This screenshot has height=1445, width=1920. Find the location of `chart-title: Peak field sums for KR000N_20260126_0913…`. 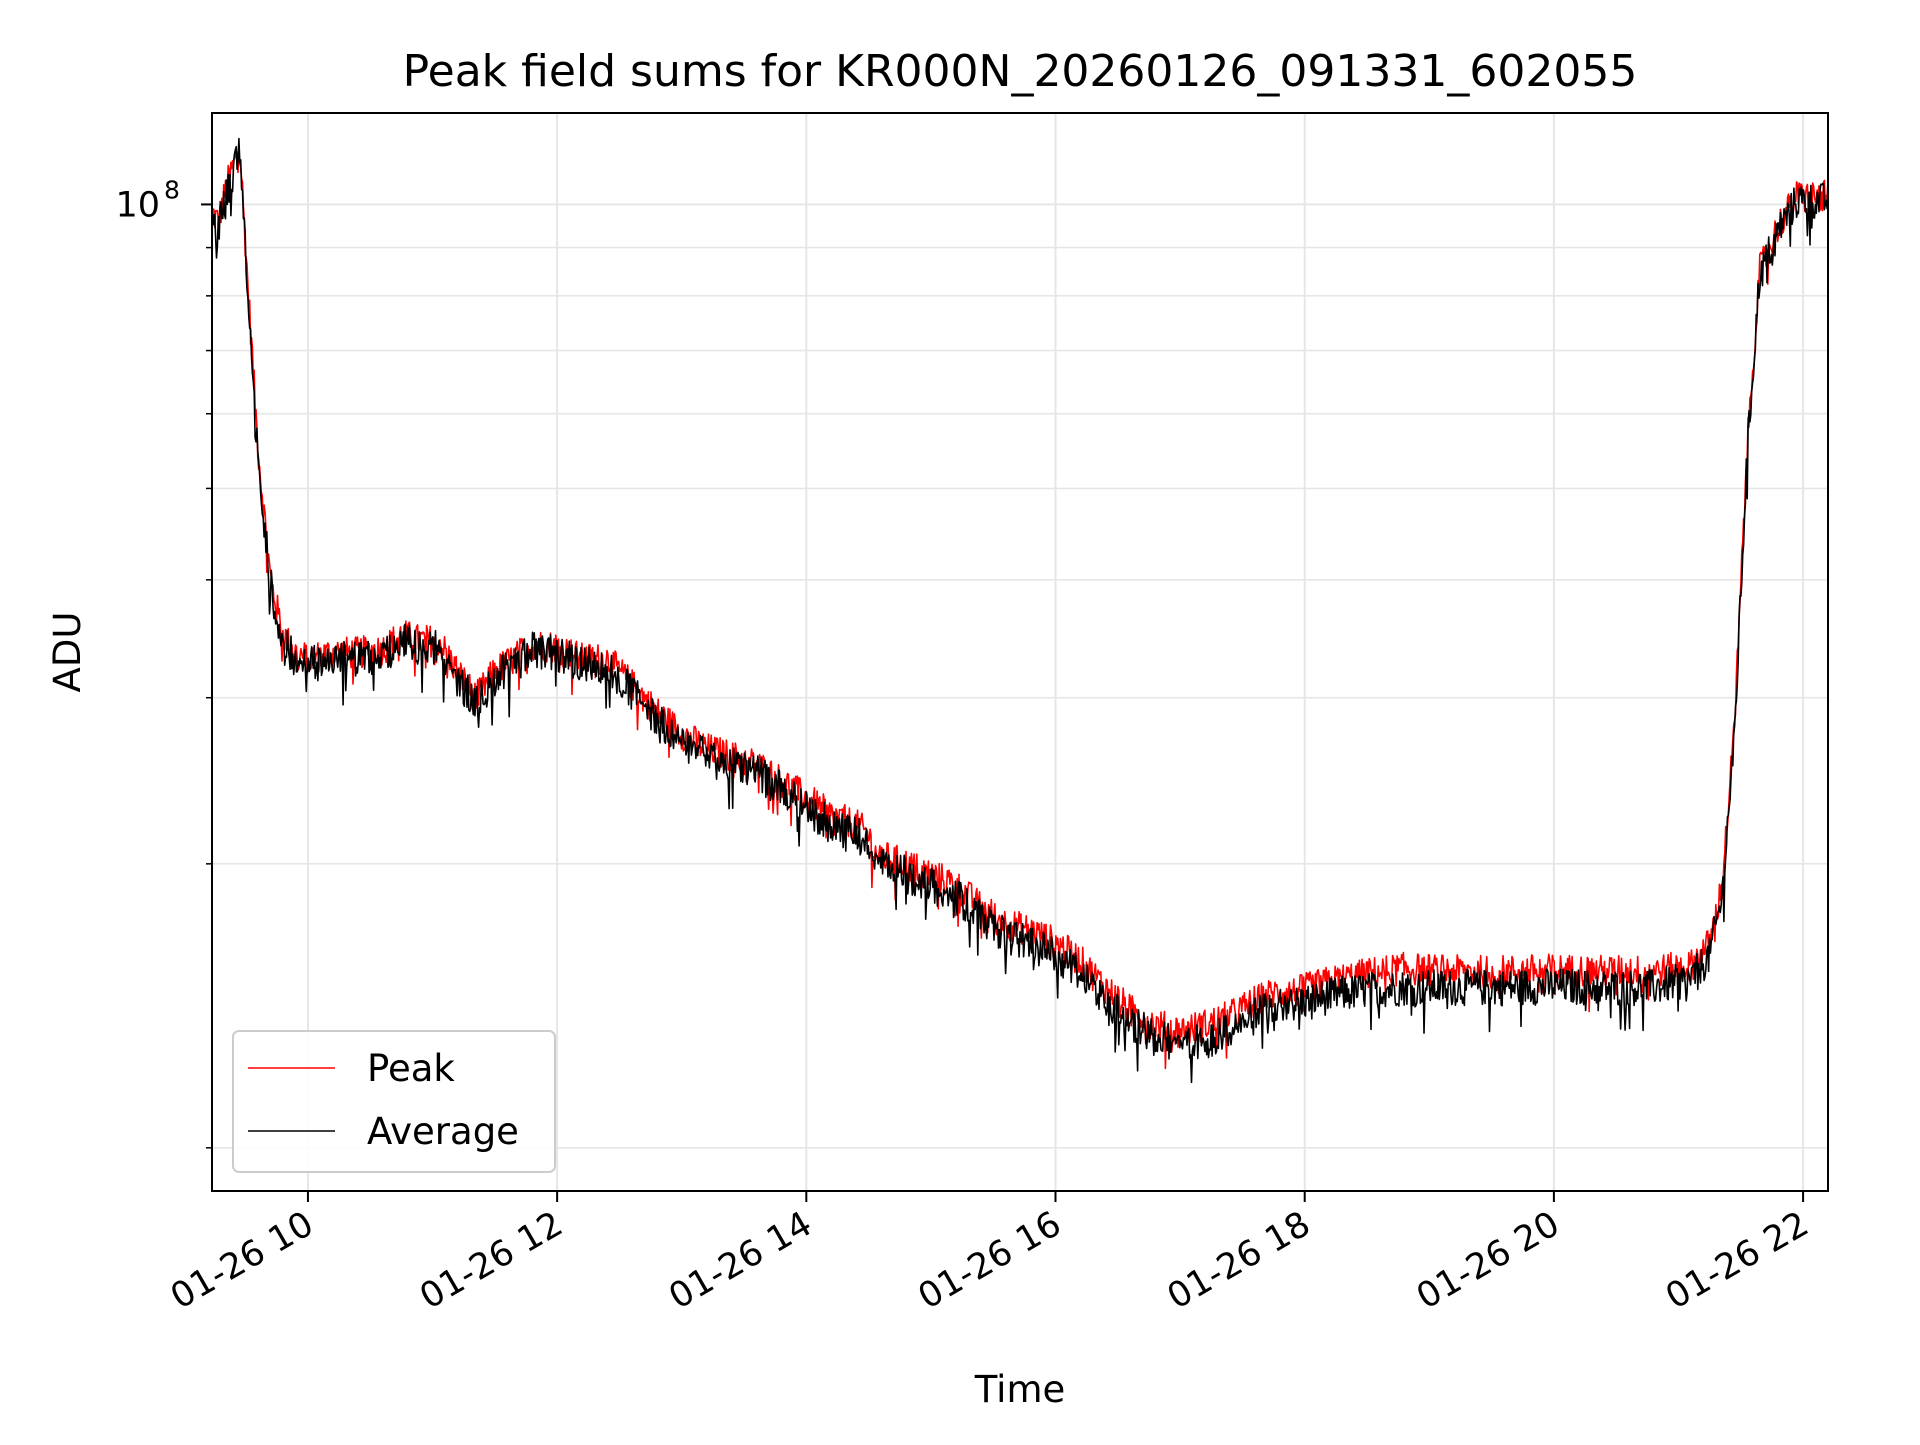

chart-title: Peak field sums for KR000N_20260126_0913… is located at coordinates (1020, 71).